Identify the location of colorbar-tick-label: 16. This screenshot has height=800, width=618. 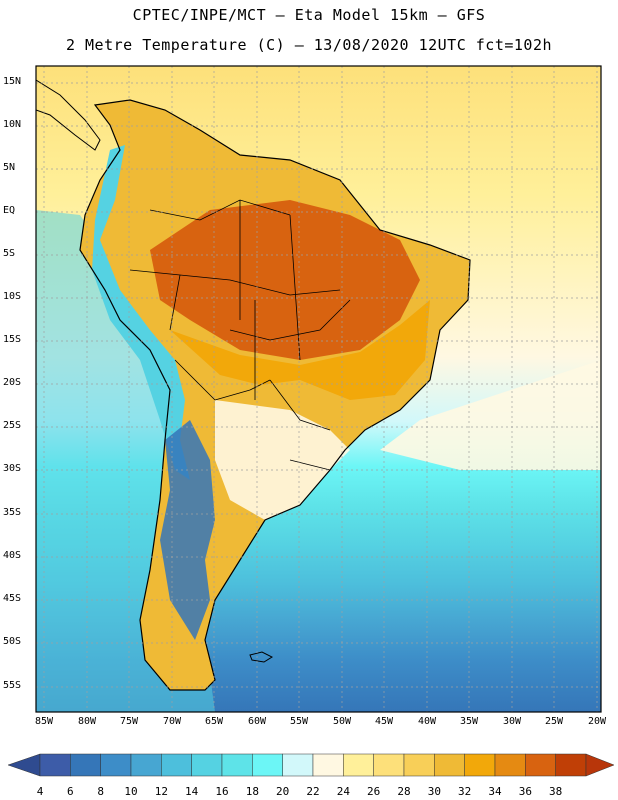
(222, 791).